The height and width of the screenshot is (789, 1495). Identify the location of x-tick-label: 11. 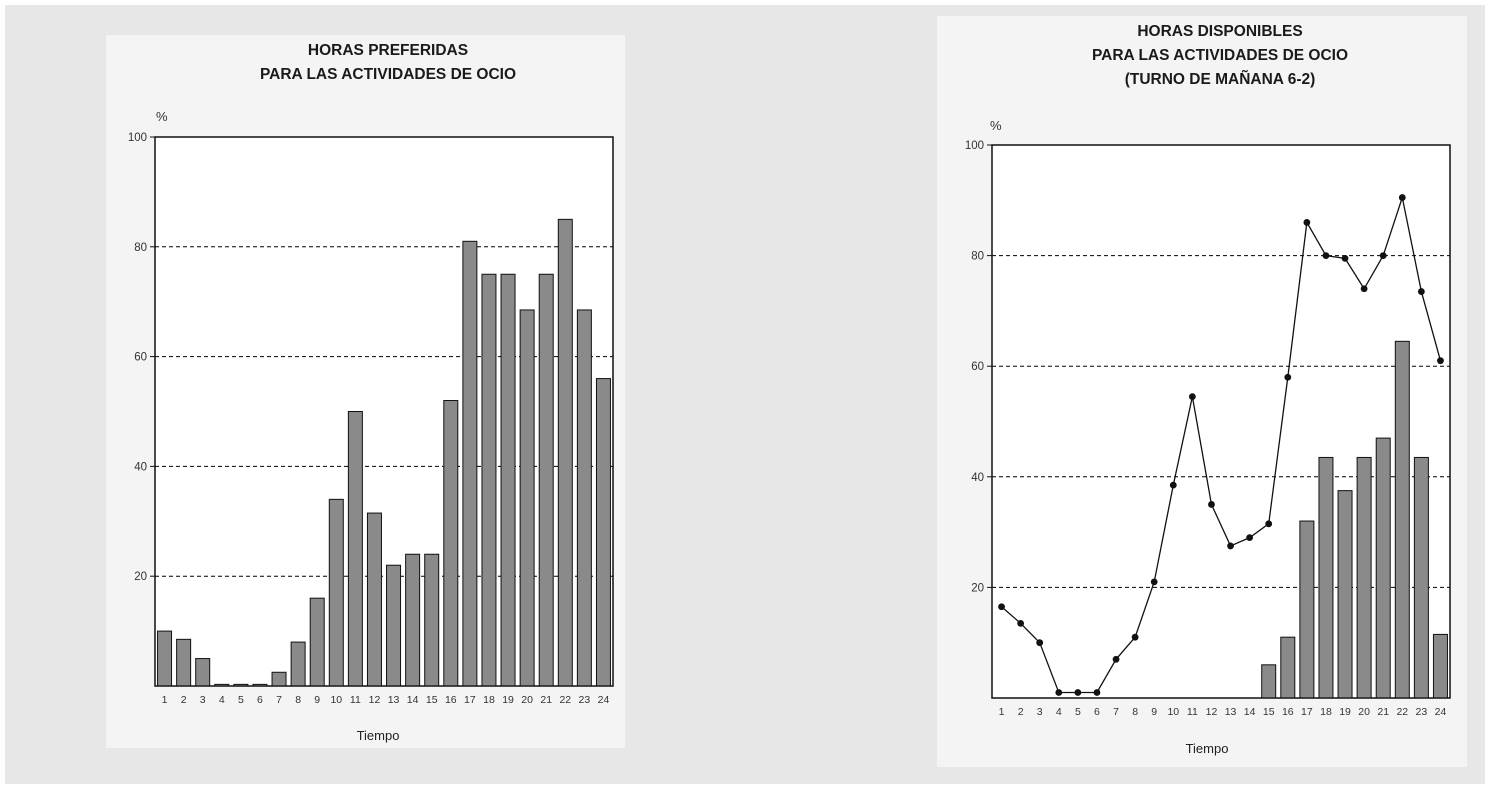
(355, 700).